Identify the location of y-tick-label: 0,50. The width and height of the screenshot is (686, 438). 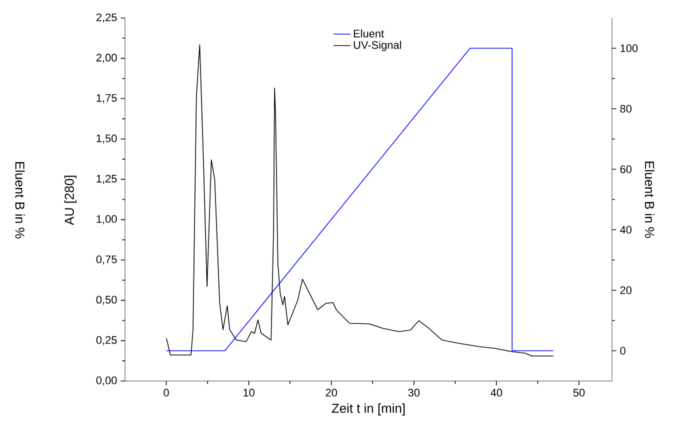
(106, 300).